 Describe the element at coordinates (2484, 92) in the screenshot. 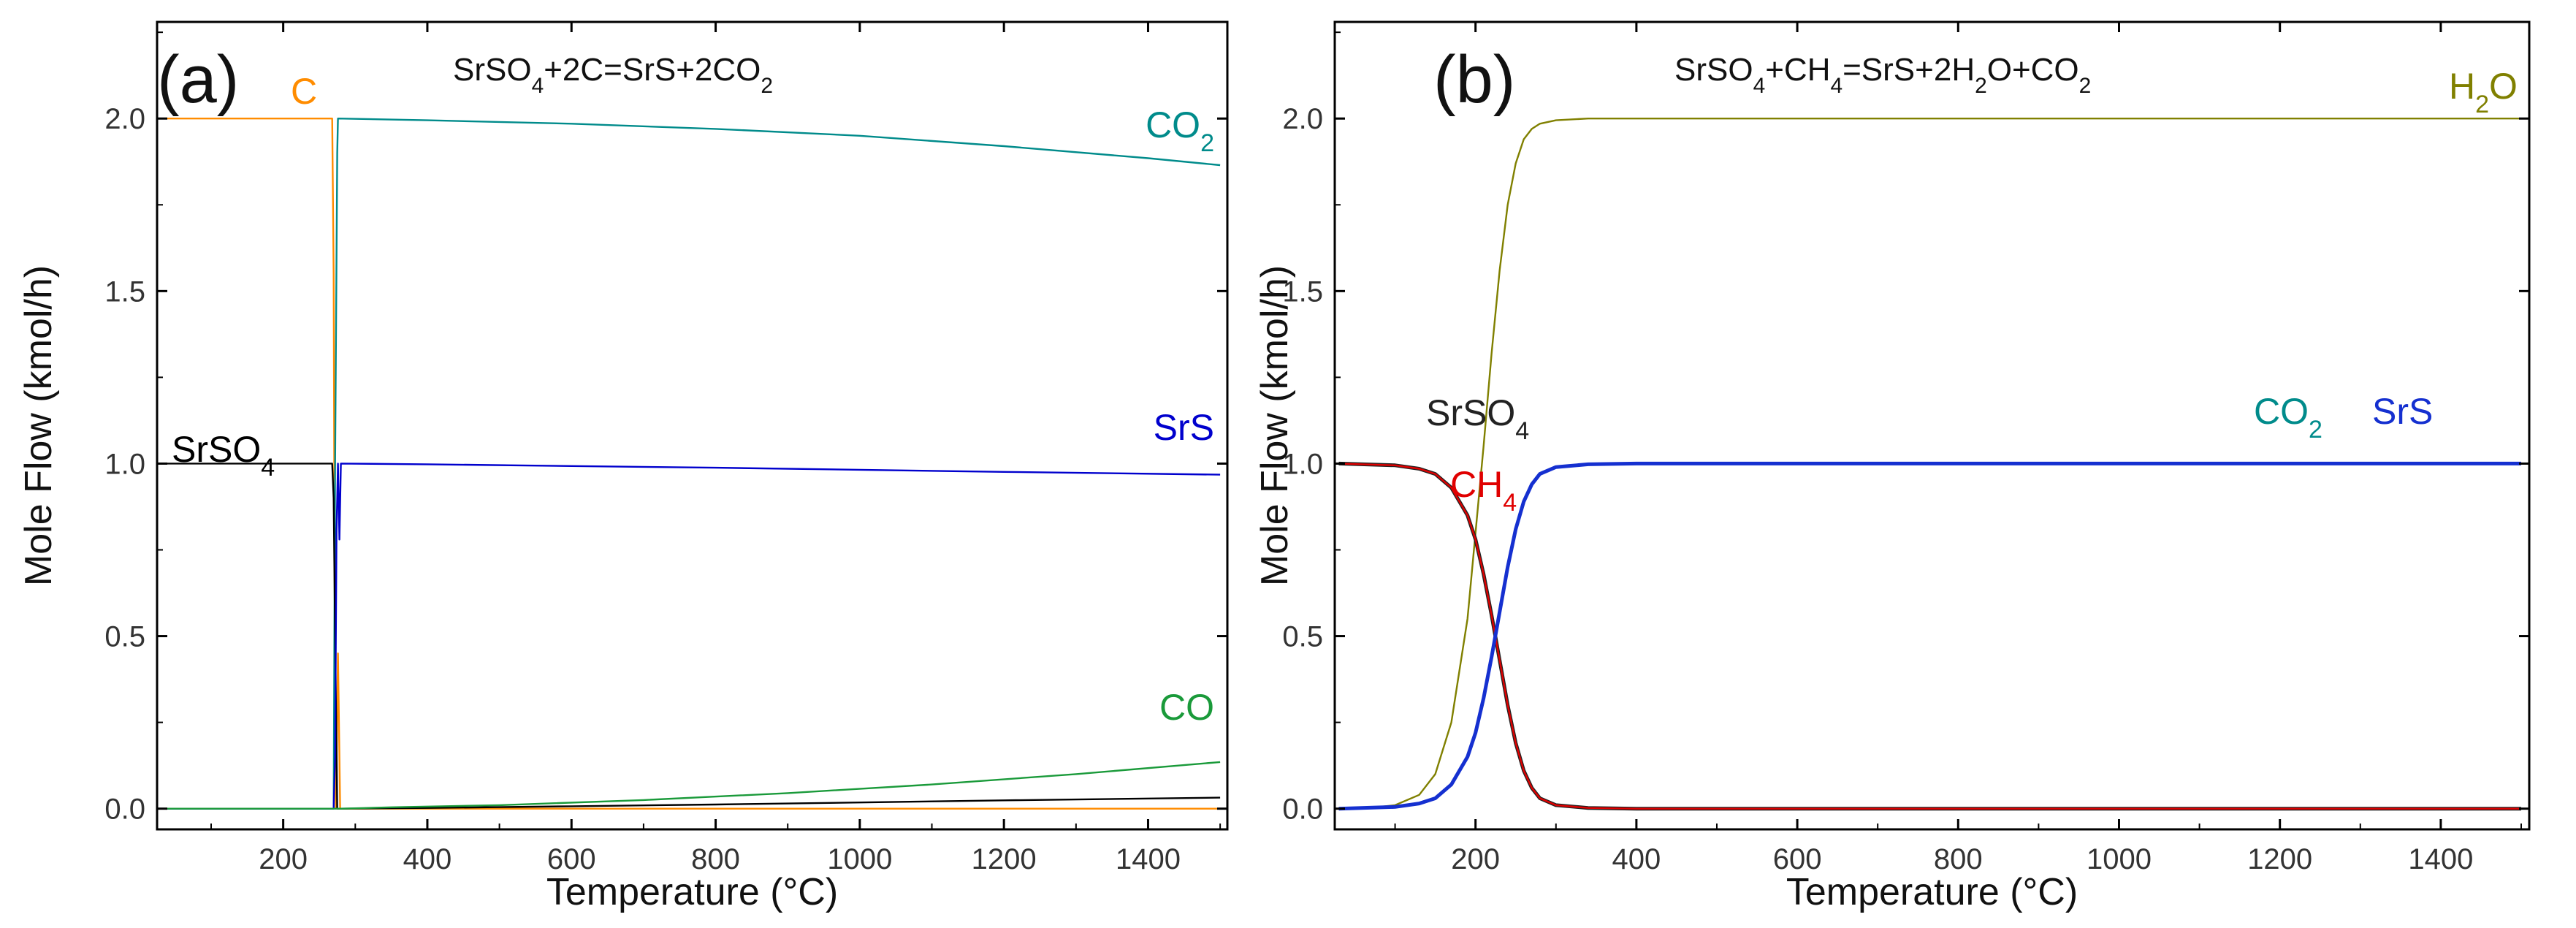

I see `series-label-h2o: H2O` at that location.